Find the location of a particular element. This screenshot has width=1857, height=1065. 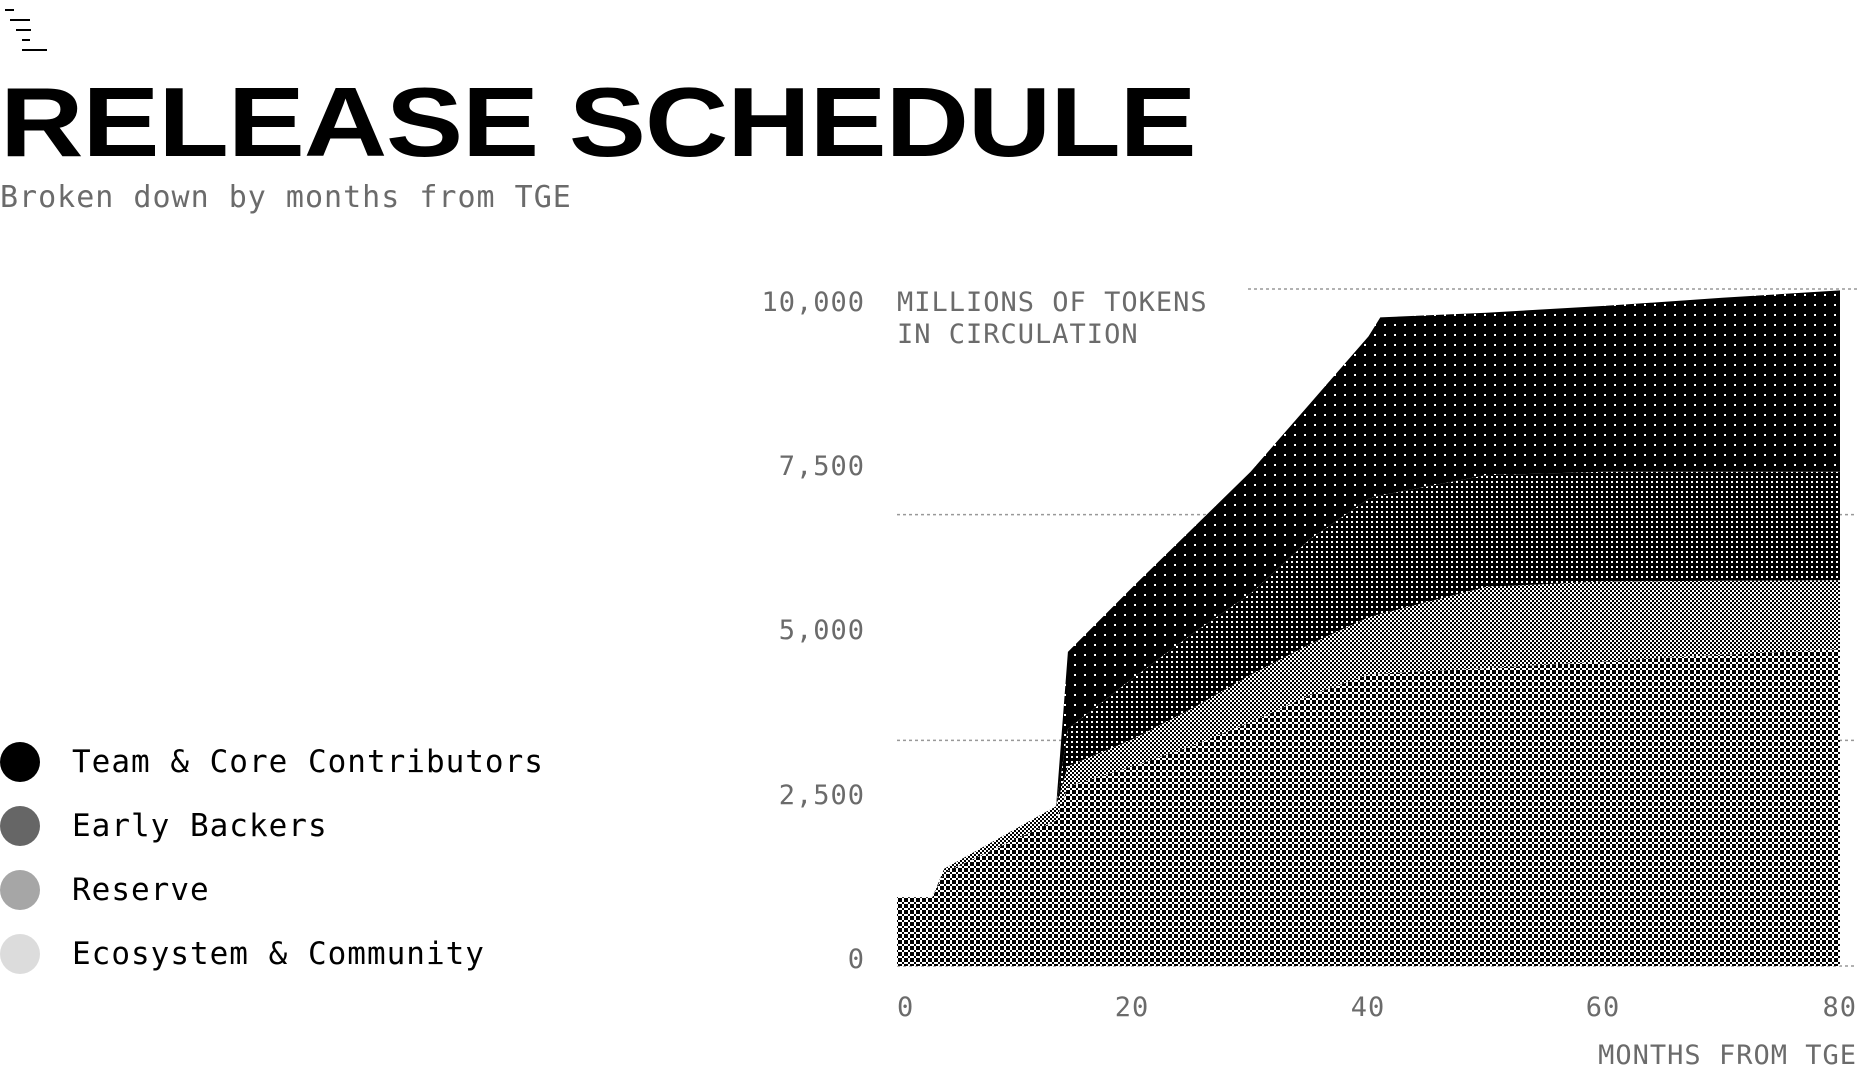

legend-item-team: Team & Core Contributors is located at coordinates (272, 762).